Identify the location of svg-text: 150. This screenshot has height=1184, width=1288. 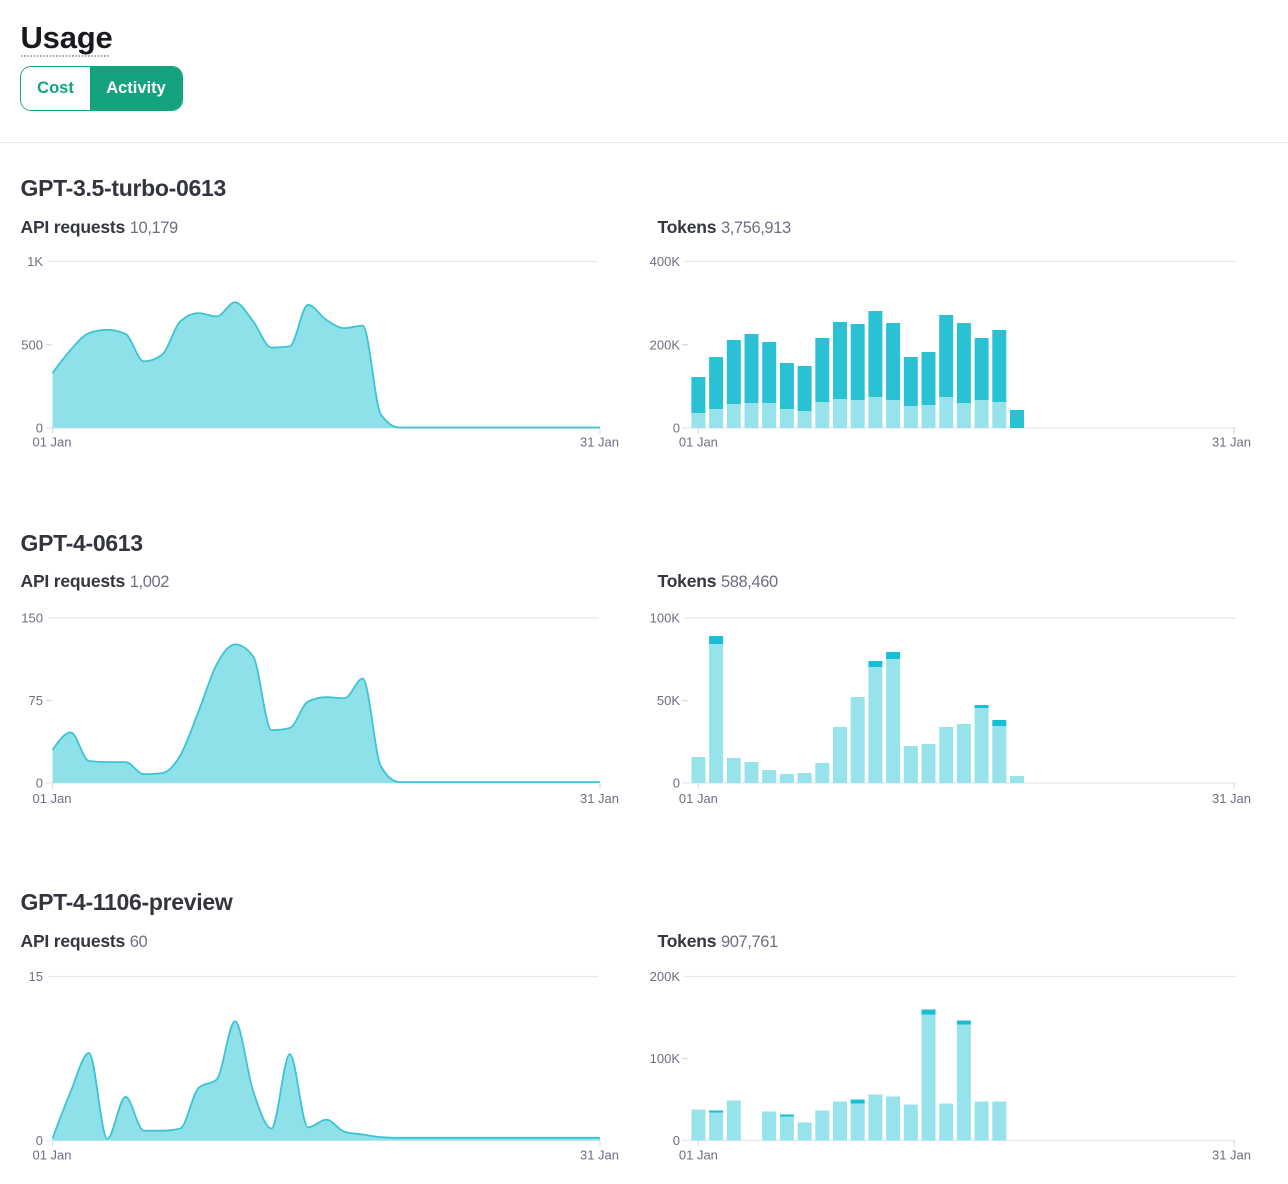
(32, 618).